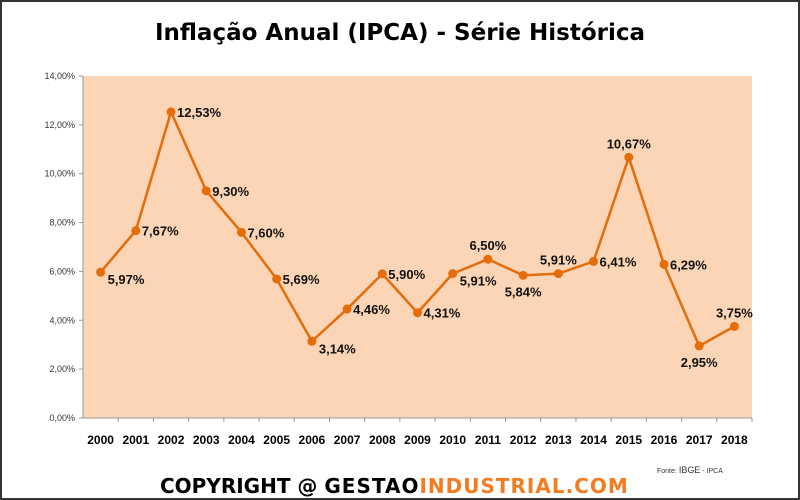 The image size is (800, 500). What do you see at coordinates (442, 313) in the screenshot?
I see `data-label: 4,31%` at bounding box center [442, 313].